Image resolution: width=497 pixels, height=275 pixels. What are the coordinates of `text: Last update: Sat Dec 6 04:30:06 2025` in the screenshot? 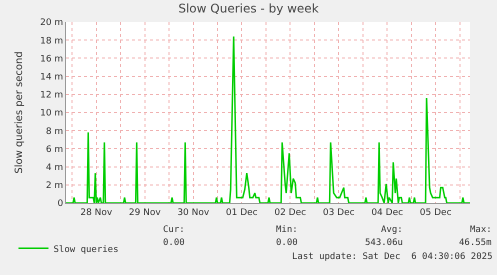 It's located at (392, 257).